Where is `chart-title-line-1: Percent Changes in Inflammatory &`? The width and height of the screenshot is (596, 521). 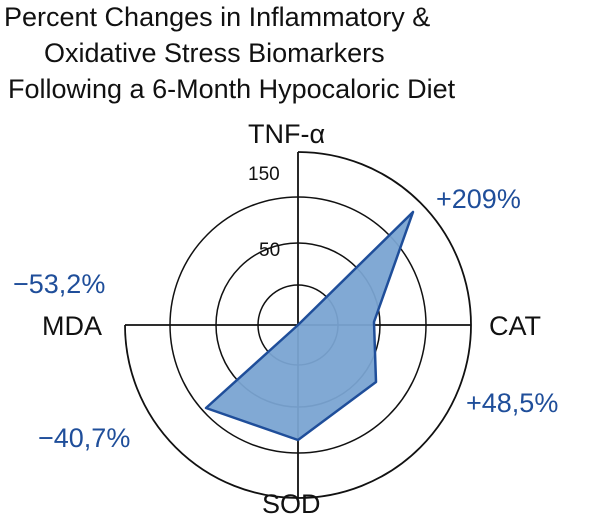 chart-title-line-1: Percent Changes in Inflammatory & is located at coordinates (217, 17).